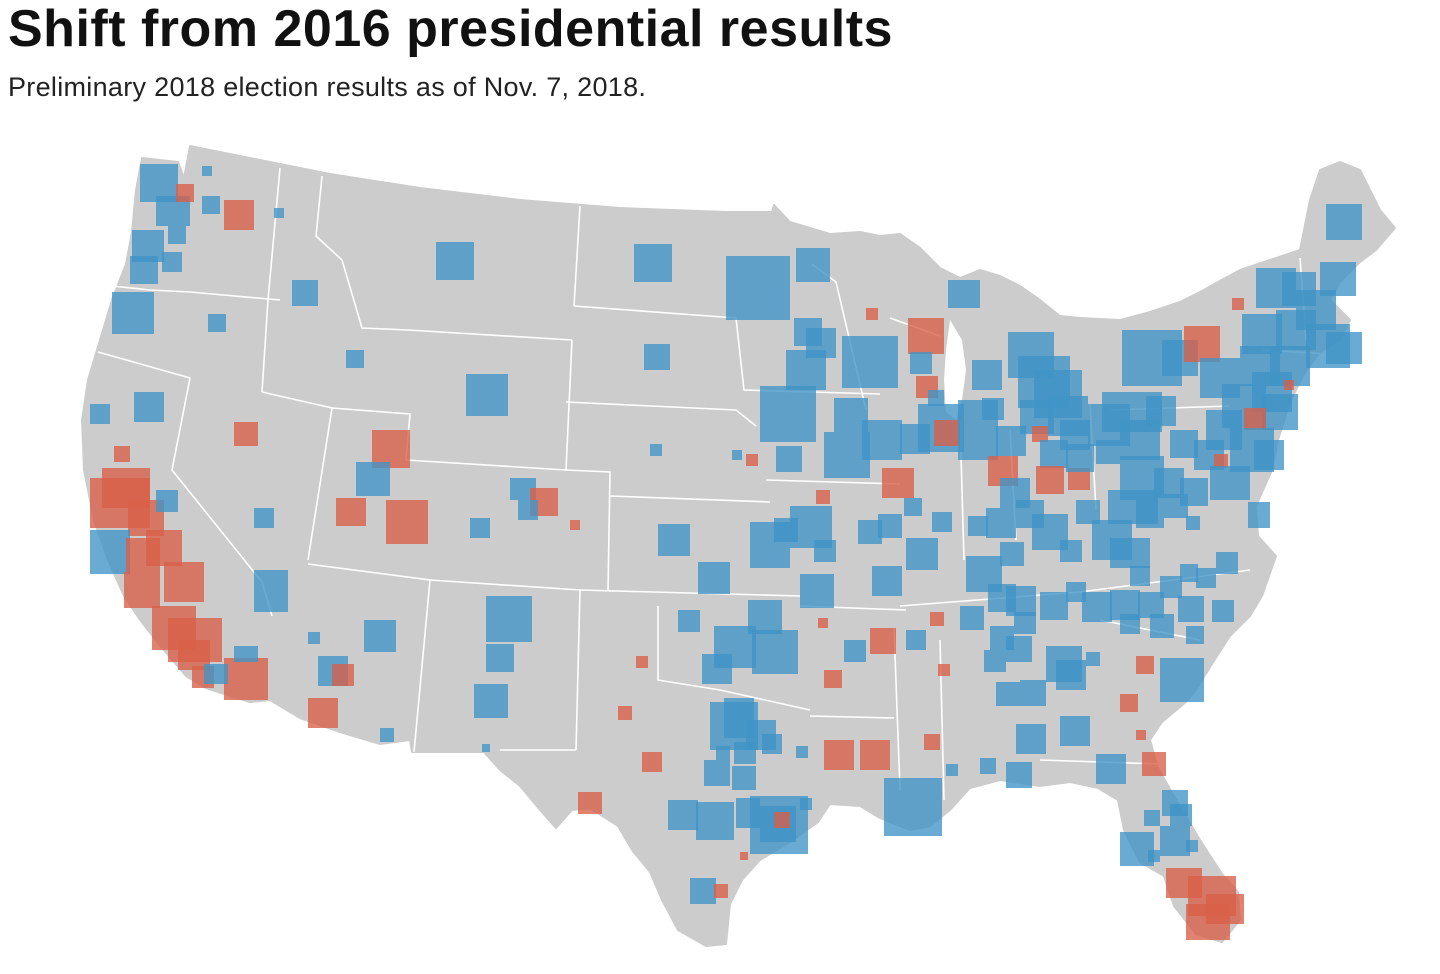  What do you see at coordinates (144, 365) in the screenshot?
I see `border-or-ca` at bounding box center [144, 365].